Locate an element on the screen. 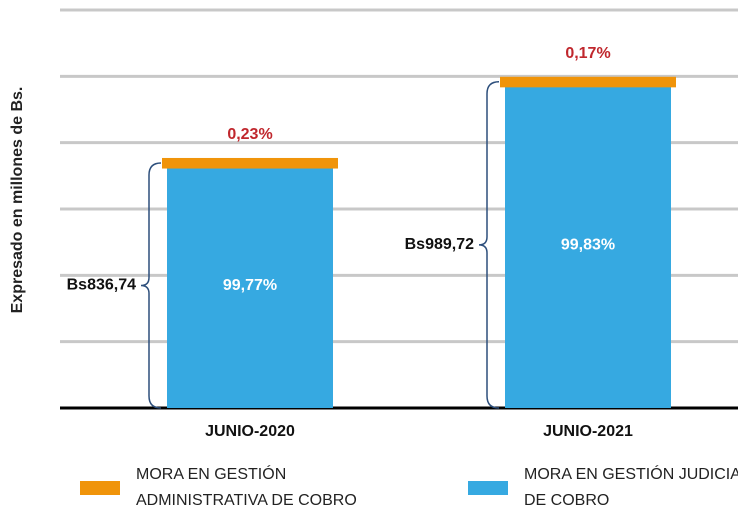 The height and width of the screenshot is (514, 738). segment-label: 0,23% is located at coordinates (249, 134).